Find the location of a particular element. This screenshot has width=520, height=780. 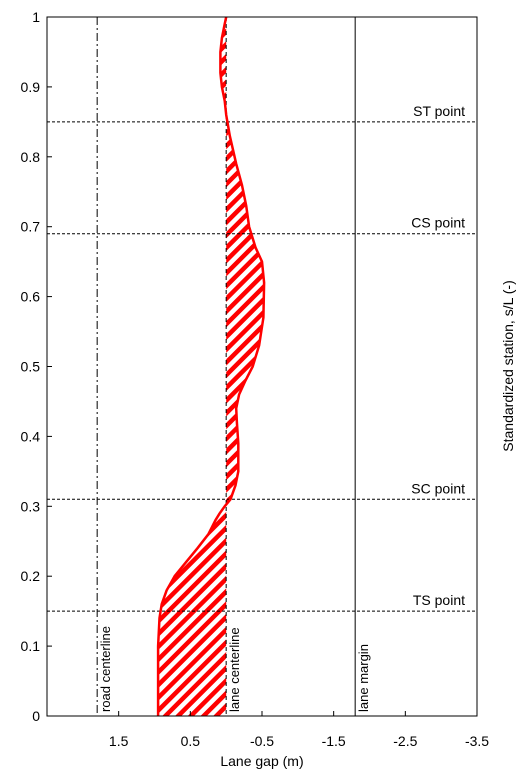

y-tick-label-3: 0.3 is located at coordinates (31, 506).